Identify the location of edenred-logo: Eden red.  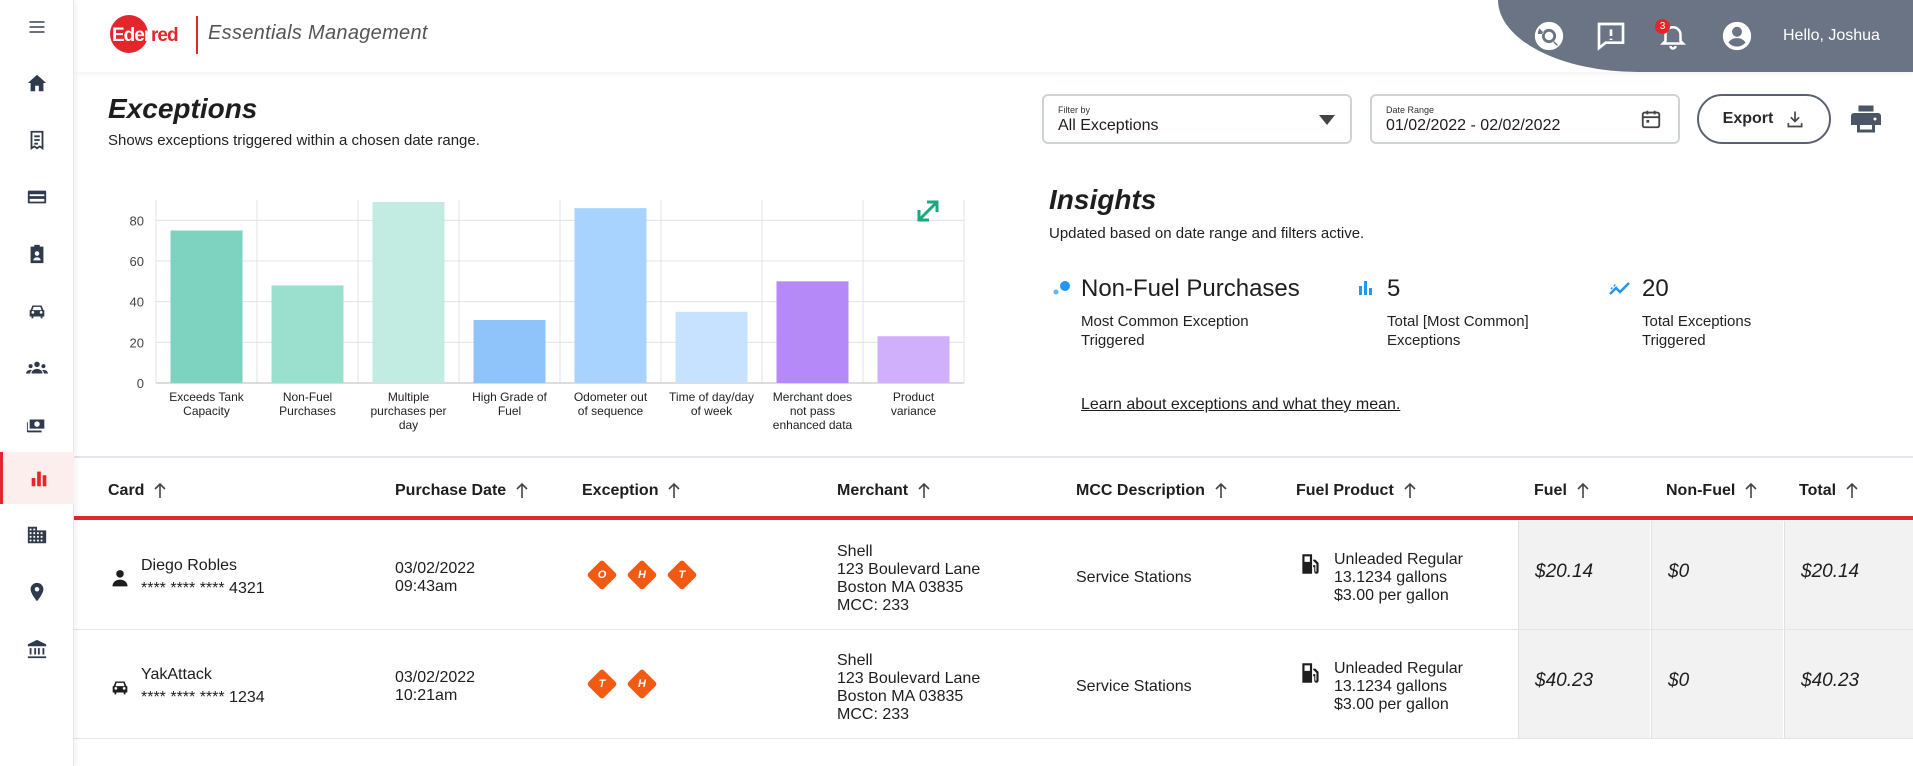
(160, 34).